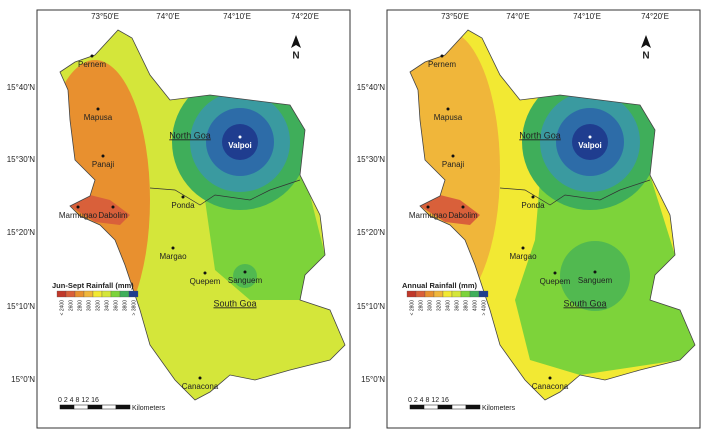 This screenshot has width=717, height=434. Describe the element at coordinates (439, 305) in the screenshot. I see `legend-label: 3200` at that location.